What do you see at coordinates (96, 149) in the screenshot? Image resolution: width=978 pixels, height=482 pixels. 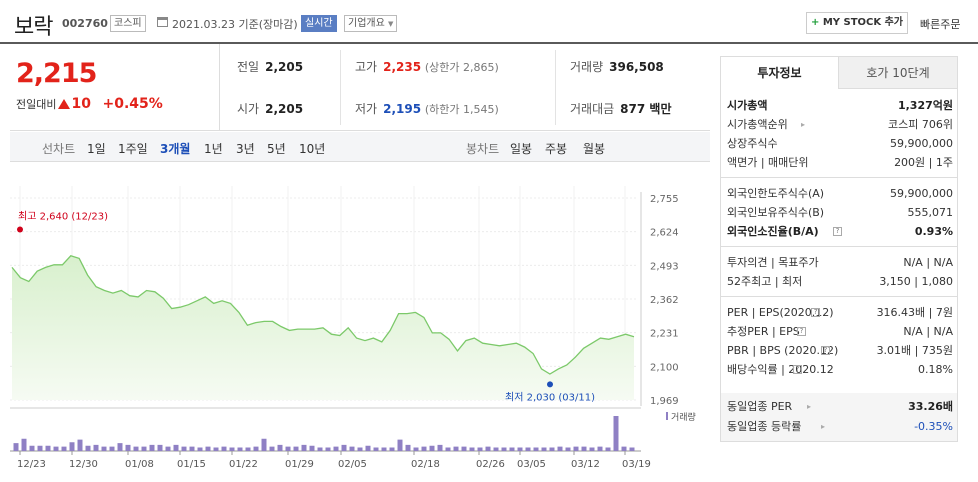 I see `period-tab: 1일` at bounding box center [96, 149].